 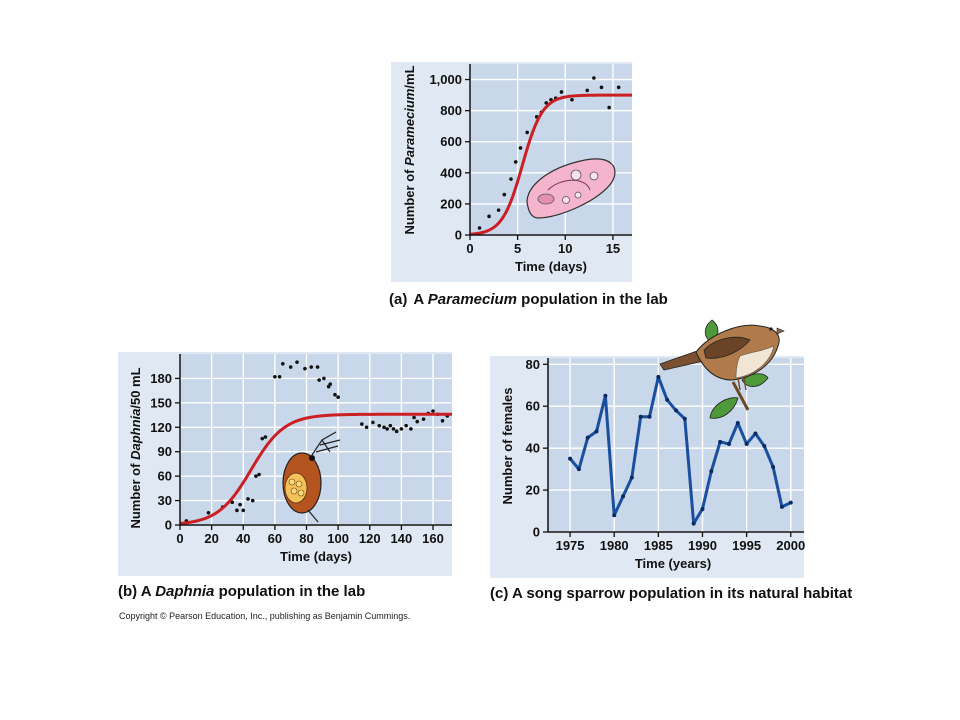 What do you see at coordinates (569, 185) in the screenshot?
I see `paramecium-oral-groove` at bounding box center [569, 185].